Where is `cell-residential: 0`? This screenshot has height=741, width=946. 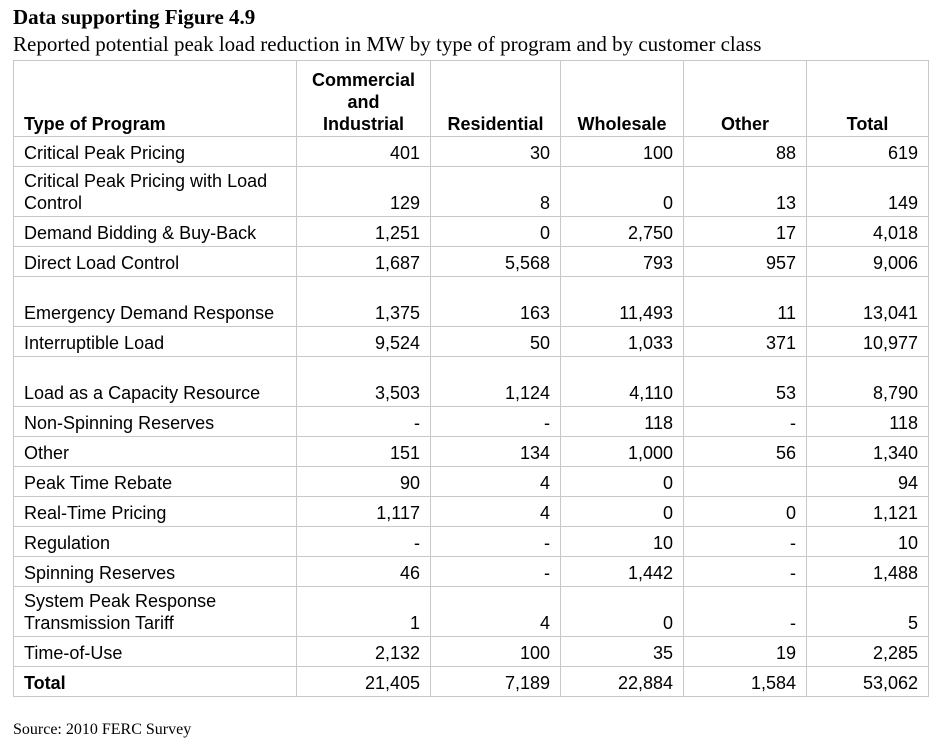 cell-residential: 0 is located at coordinates (495, 231).